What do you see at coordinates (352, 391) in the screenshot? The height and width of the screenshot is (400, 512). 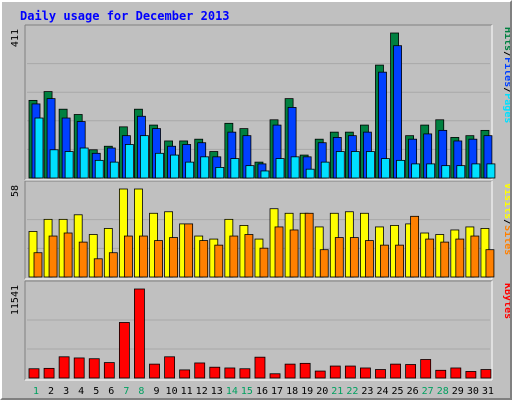 I see `x-tick-label: 22` at bounding box center [352, 391].